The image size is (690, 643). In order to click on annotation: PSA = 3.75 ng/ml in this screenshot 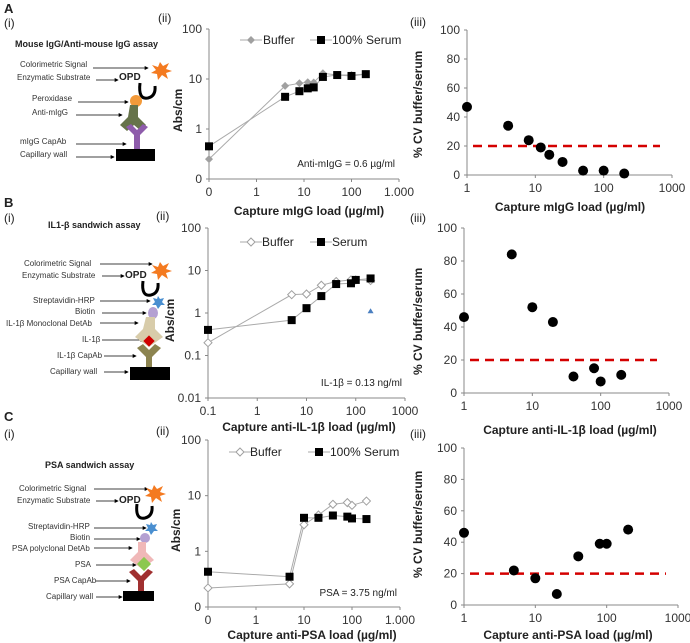, I will do `click(358, 593)`.